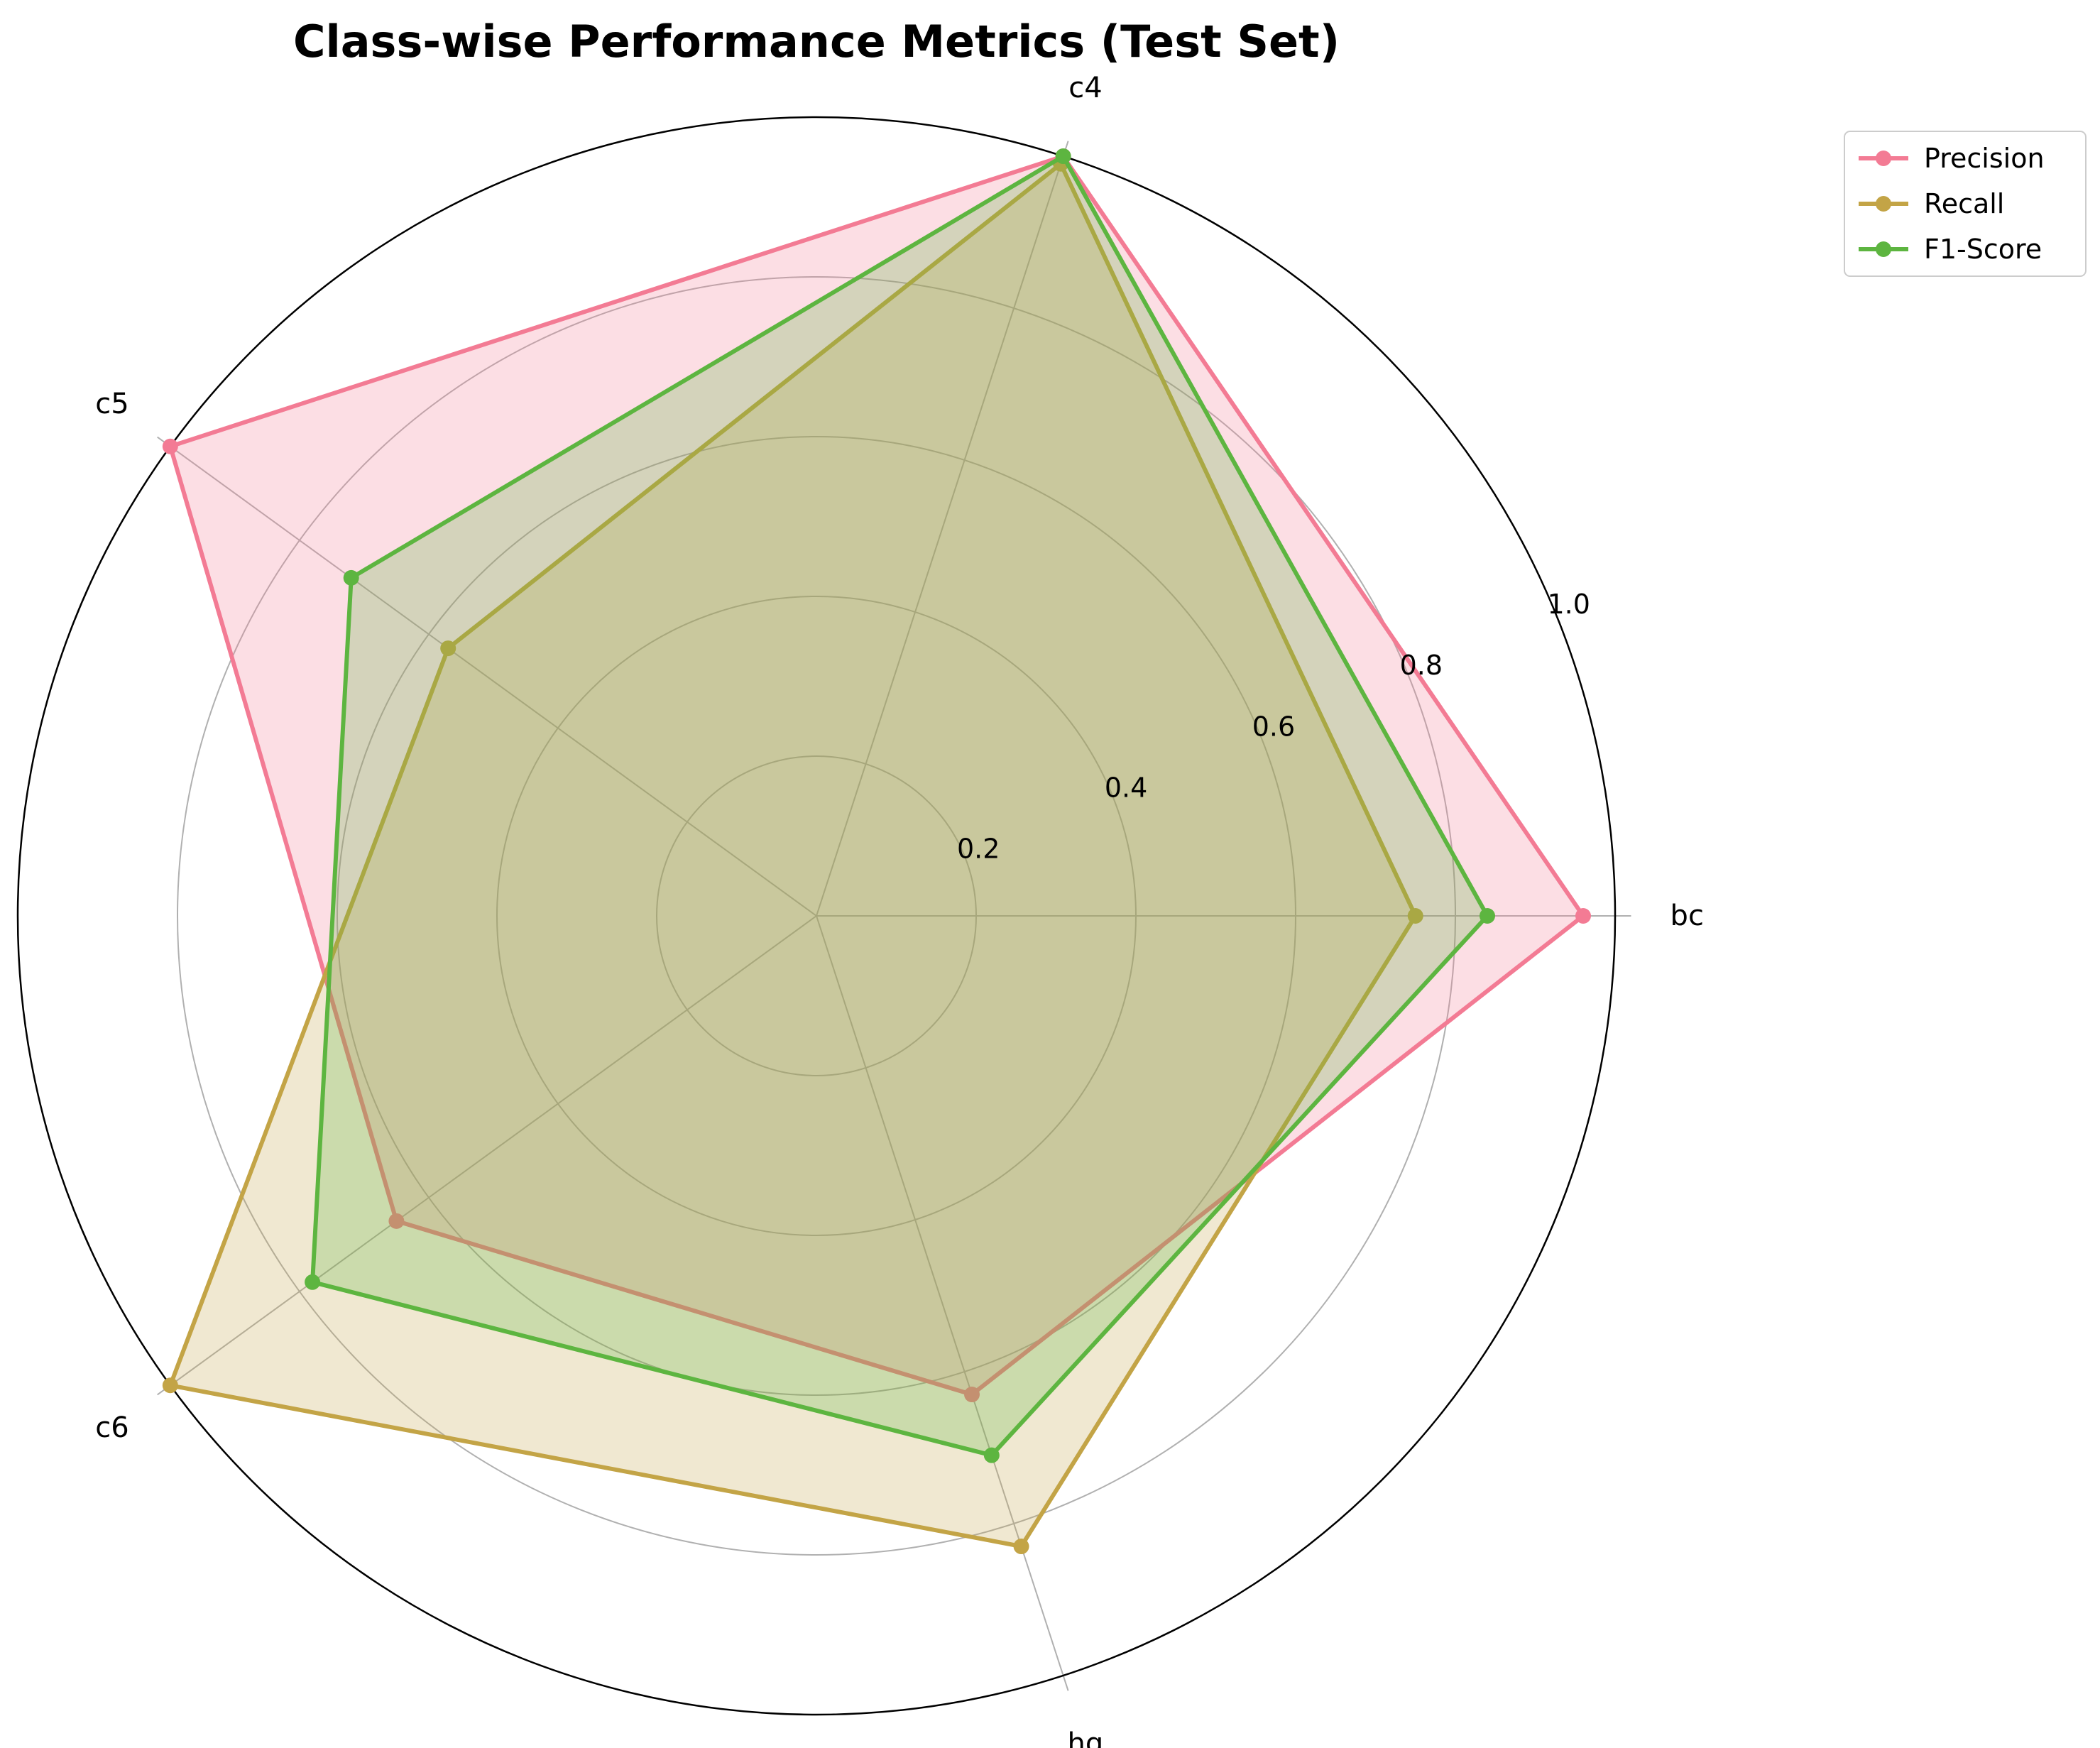  Describe the element at coordinates (1021, 1547) in the screenshot. I see `point-recall-hg` at that location.